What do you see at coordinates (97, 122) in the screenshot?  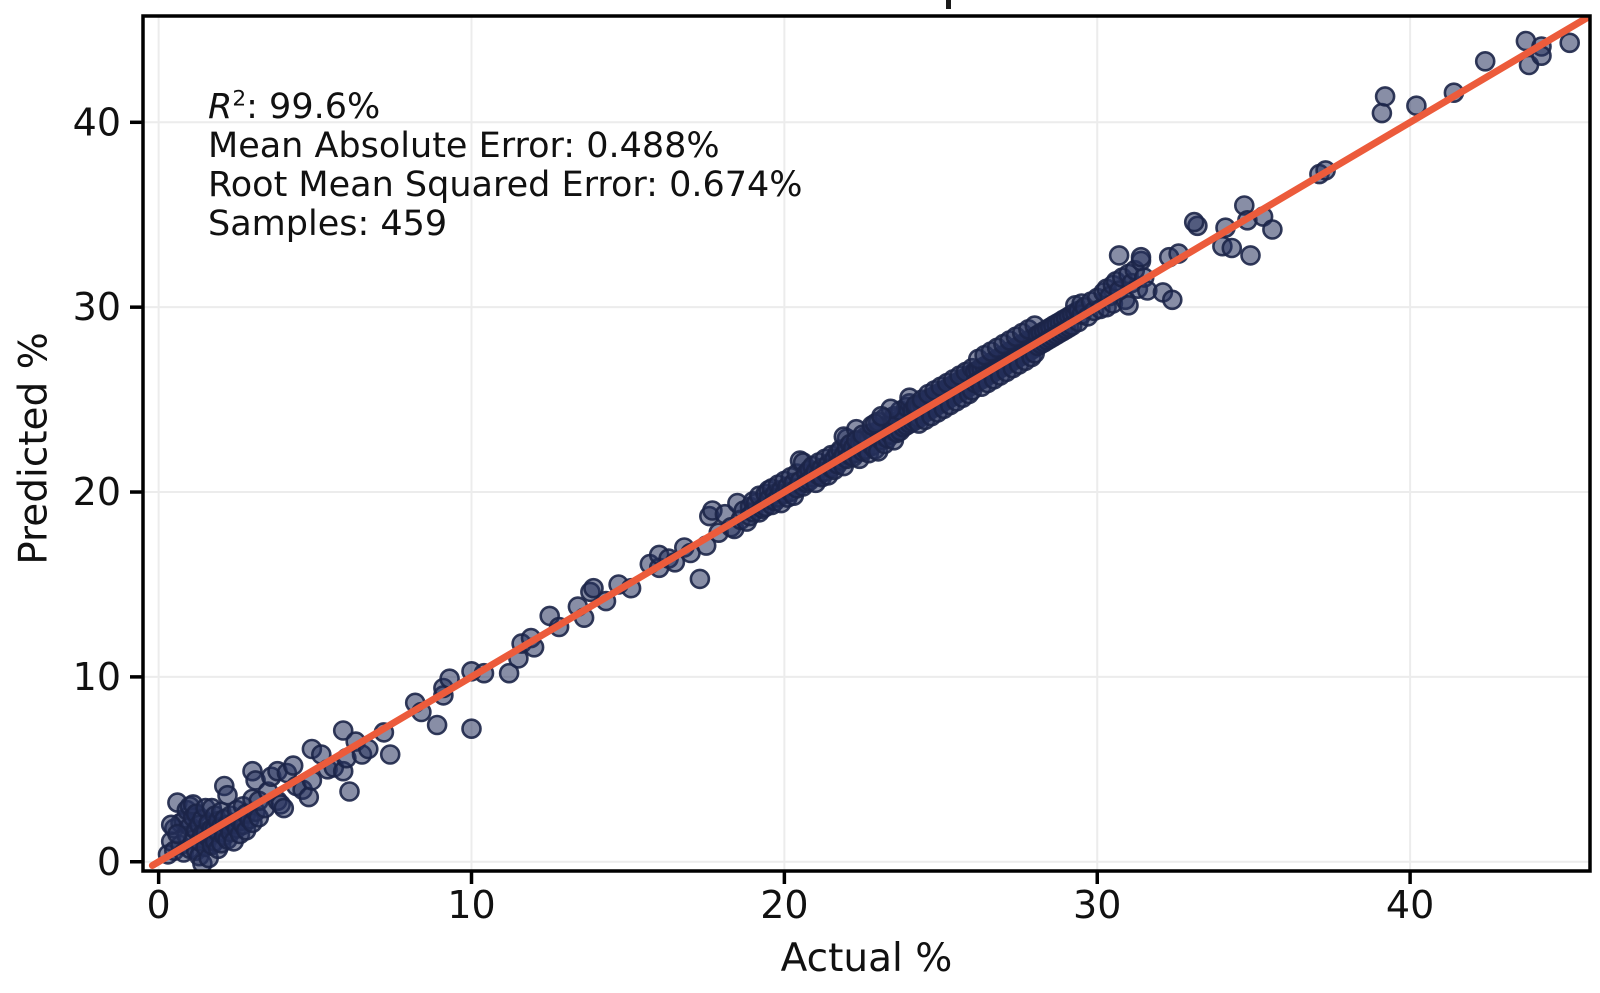 I see `y-tick-label: 40` at bounding box center [97, 122].